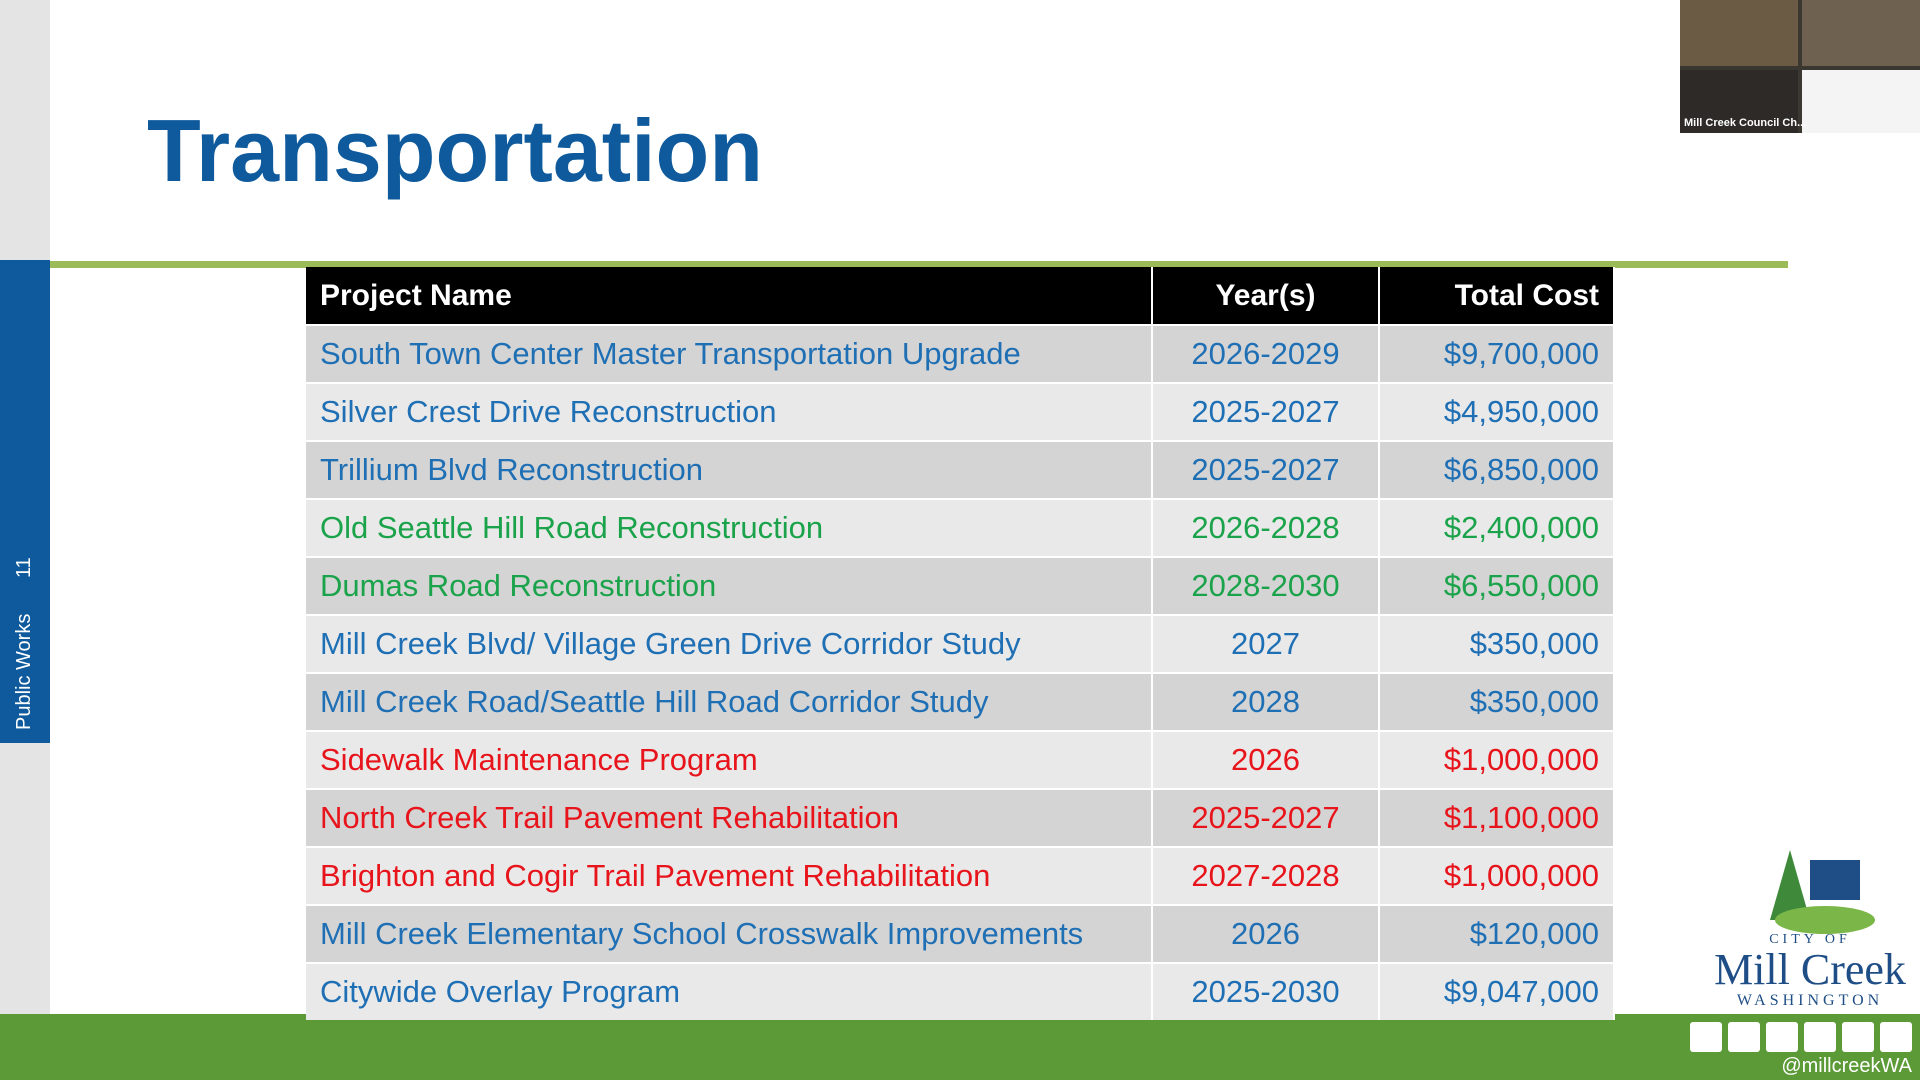  I want to click on table-cell: $9,047,000, so click(1497, 991).